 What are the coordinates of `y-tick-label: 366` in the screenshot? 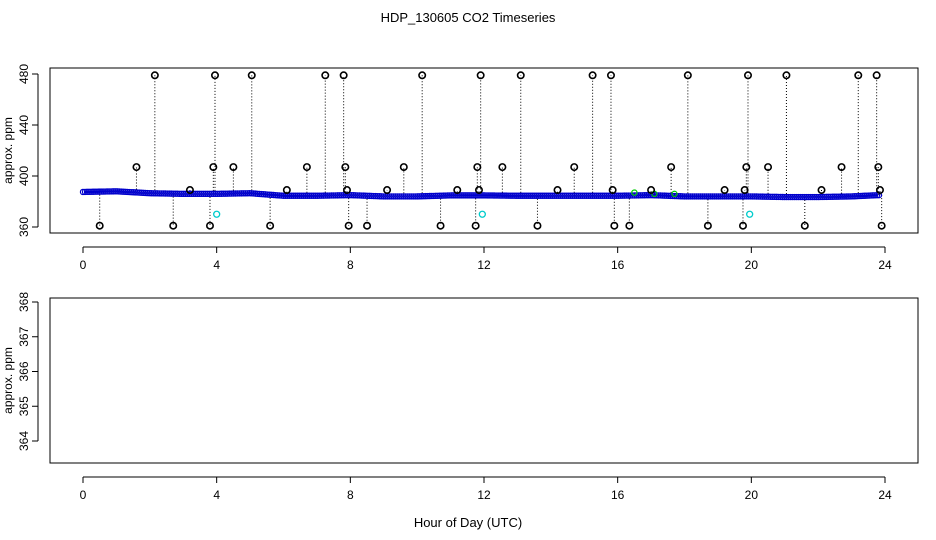 It's located at (24, 371).